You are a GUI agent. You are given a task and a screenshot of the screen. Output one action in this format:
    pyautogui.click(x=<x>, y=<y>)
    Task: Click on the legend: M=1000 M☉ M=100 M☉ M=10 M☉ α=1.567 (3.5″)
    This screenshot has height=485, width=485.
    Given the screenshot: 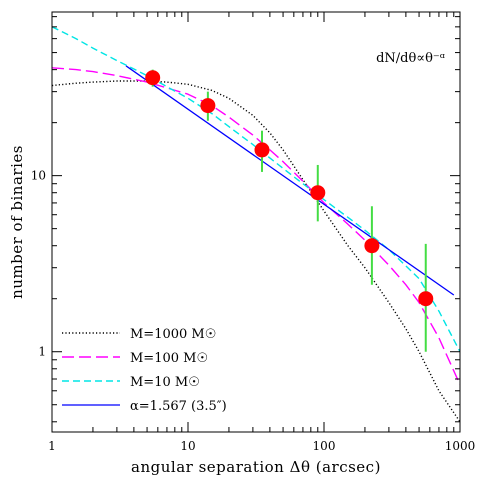 What is the action you would take?
    pyautogui.click(x=144, y=370)
    